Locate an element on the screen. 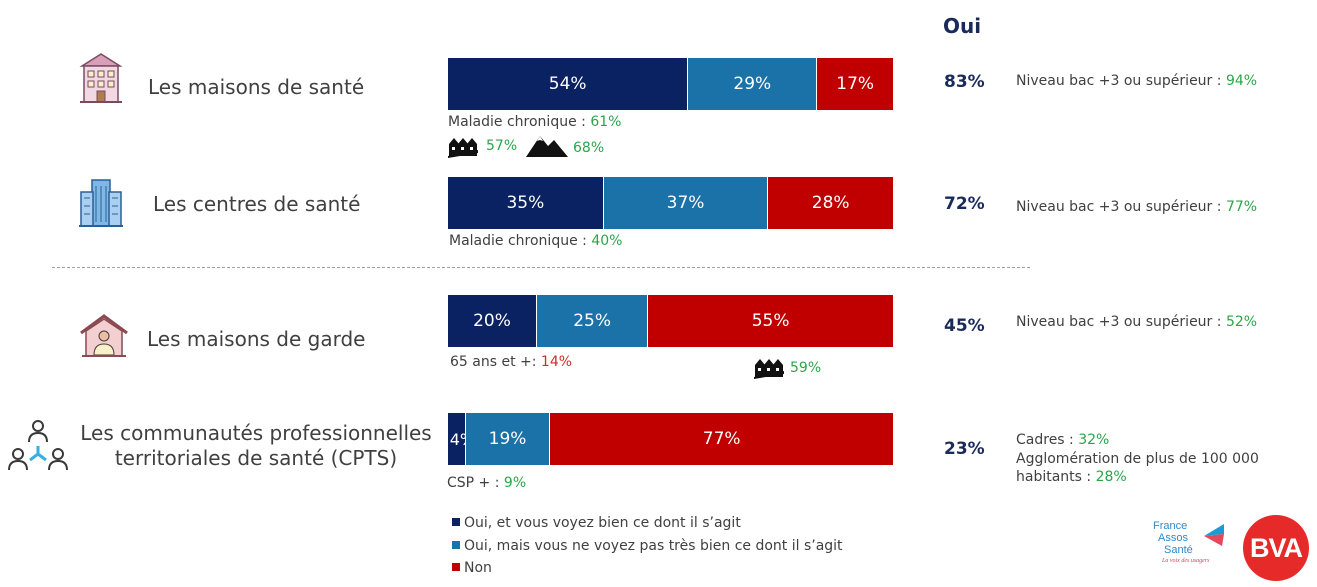 This screenshot has height=587, width=1317. note-row-3-age: 65 ans et +: 14% is located at coordinates (511, 362).